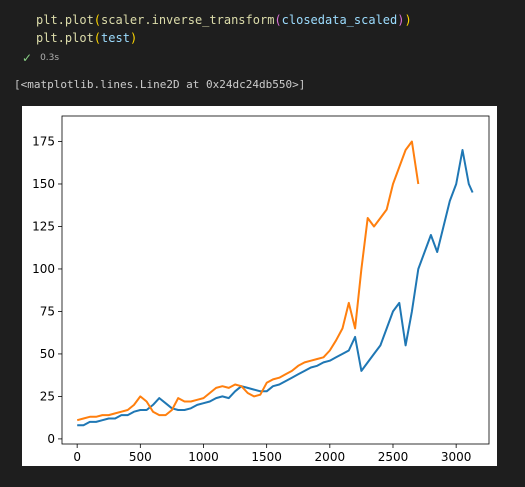 This screenshot has height=487, width=525. I want to click on execution-time: 0.3s, so click(49, 58).